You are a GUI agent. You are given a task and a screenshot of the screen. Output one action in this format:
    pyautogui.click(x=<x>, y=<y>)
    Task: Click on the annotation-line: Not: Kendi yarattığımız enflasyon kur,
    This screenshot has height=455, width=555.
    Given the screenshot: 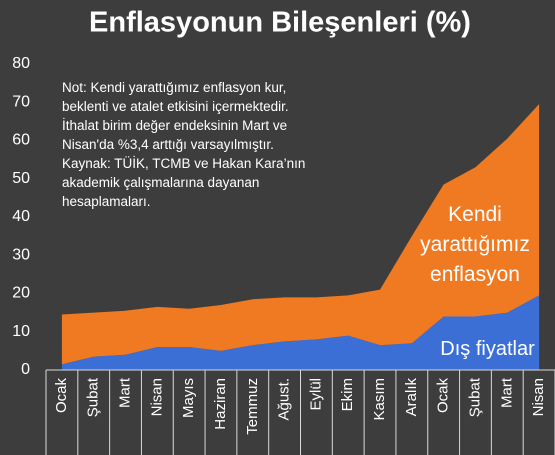 What is the action you would take?
    pyautogui.click(x=174, y=87)
    